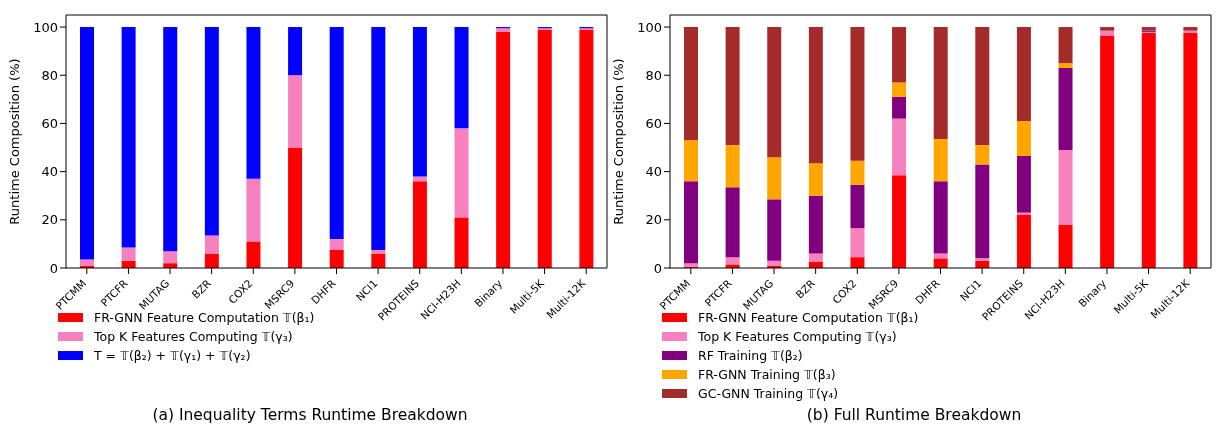  What do you see at coordinates (750, 356) in the screenshot?
I see `legend-label: RF Training 𝕋(β₂)` at bounding box center [750, 356].